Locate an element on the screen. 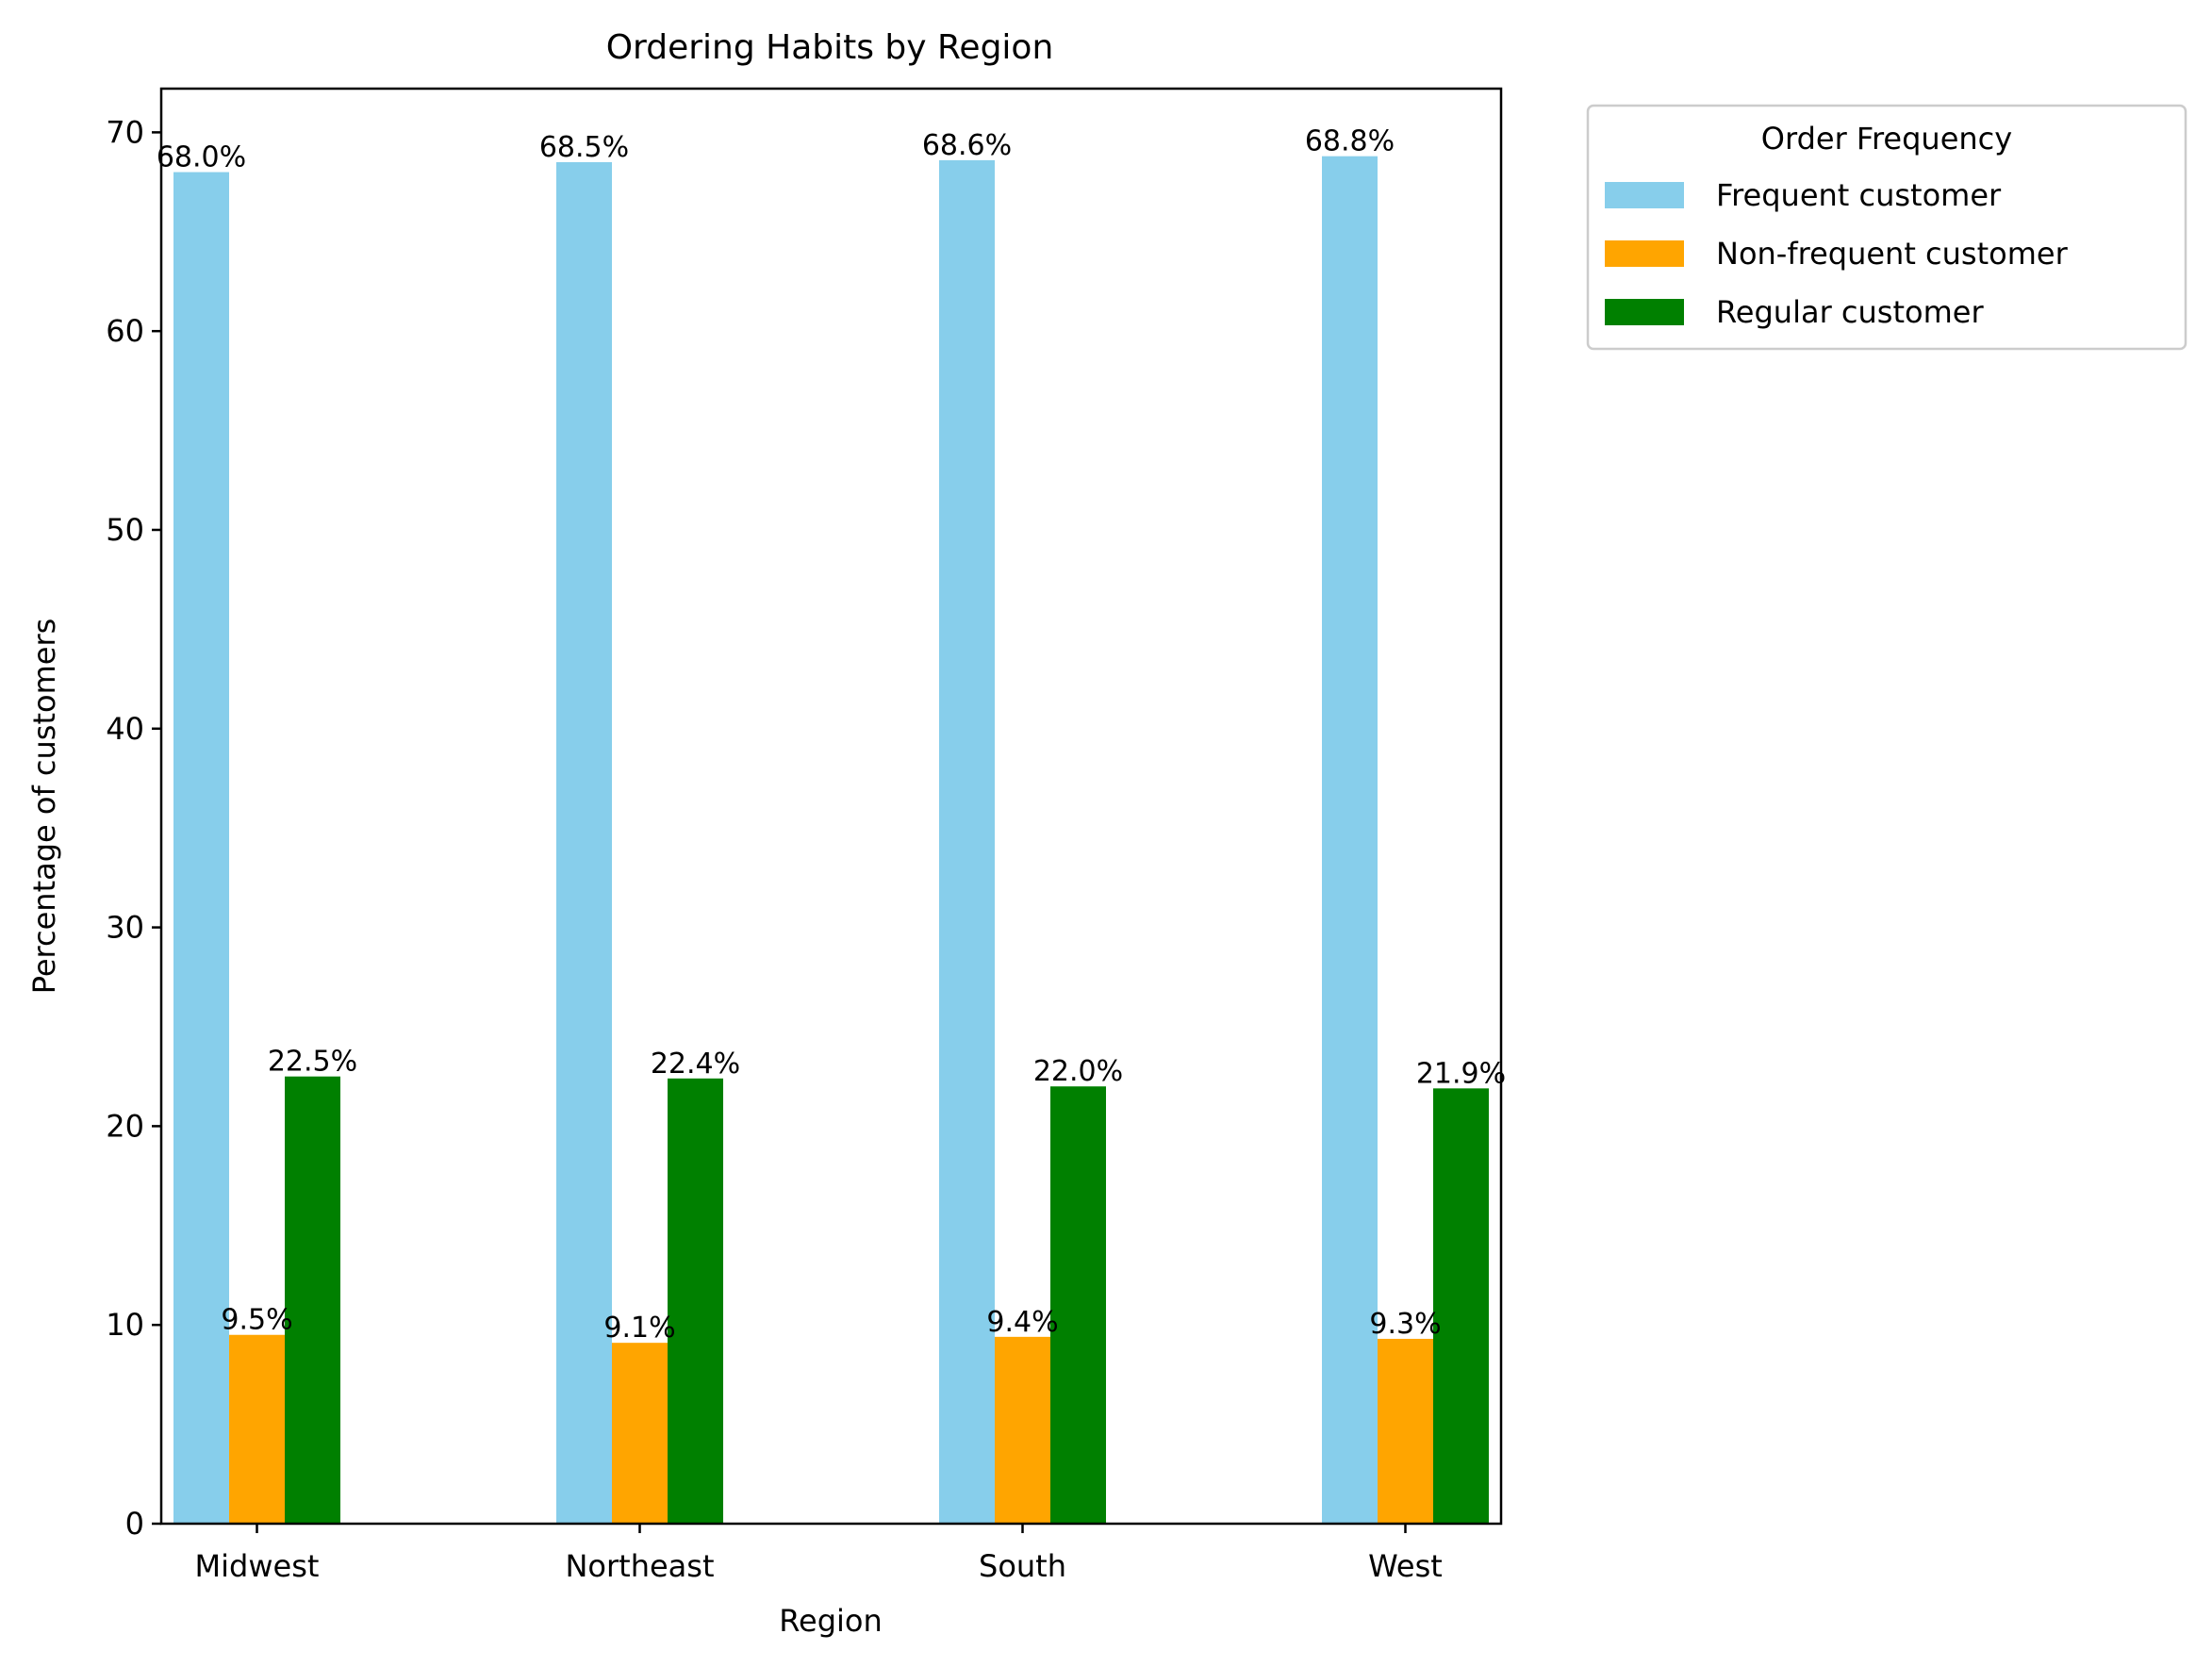 Image resolution: width=2212 pixels, height=1667 pixels. data-label: 9.3% is located at coordinates (1405, 1324).